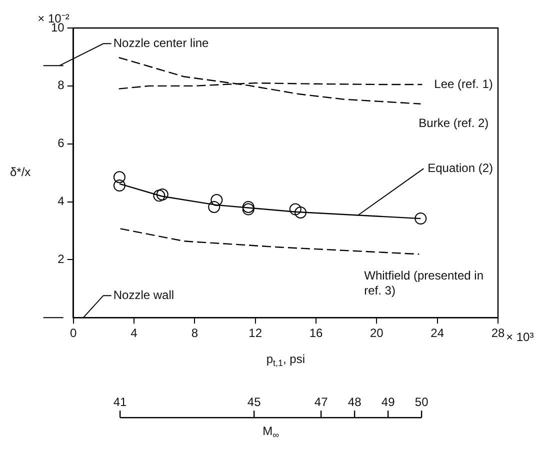 Image resolution: width=546 pixels, height=470 pixels. I want to click on x-tick-label: 12, so click(255, 333).